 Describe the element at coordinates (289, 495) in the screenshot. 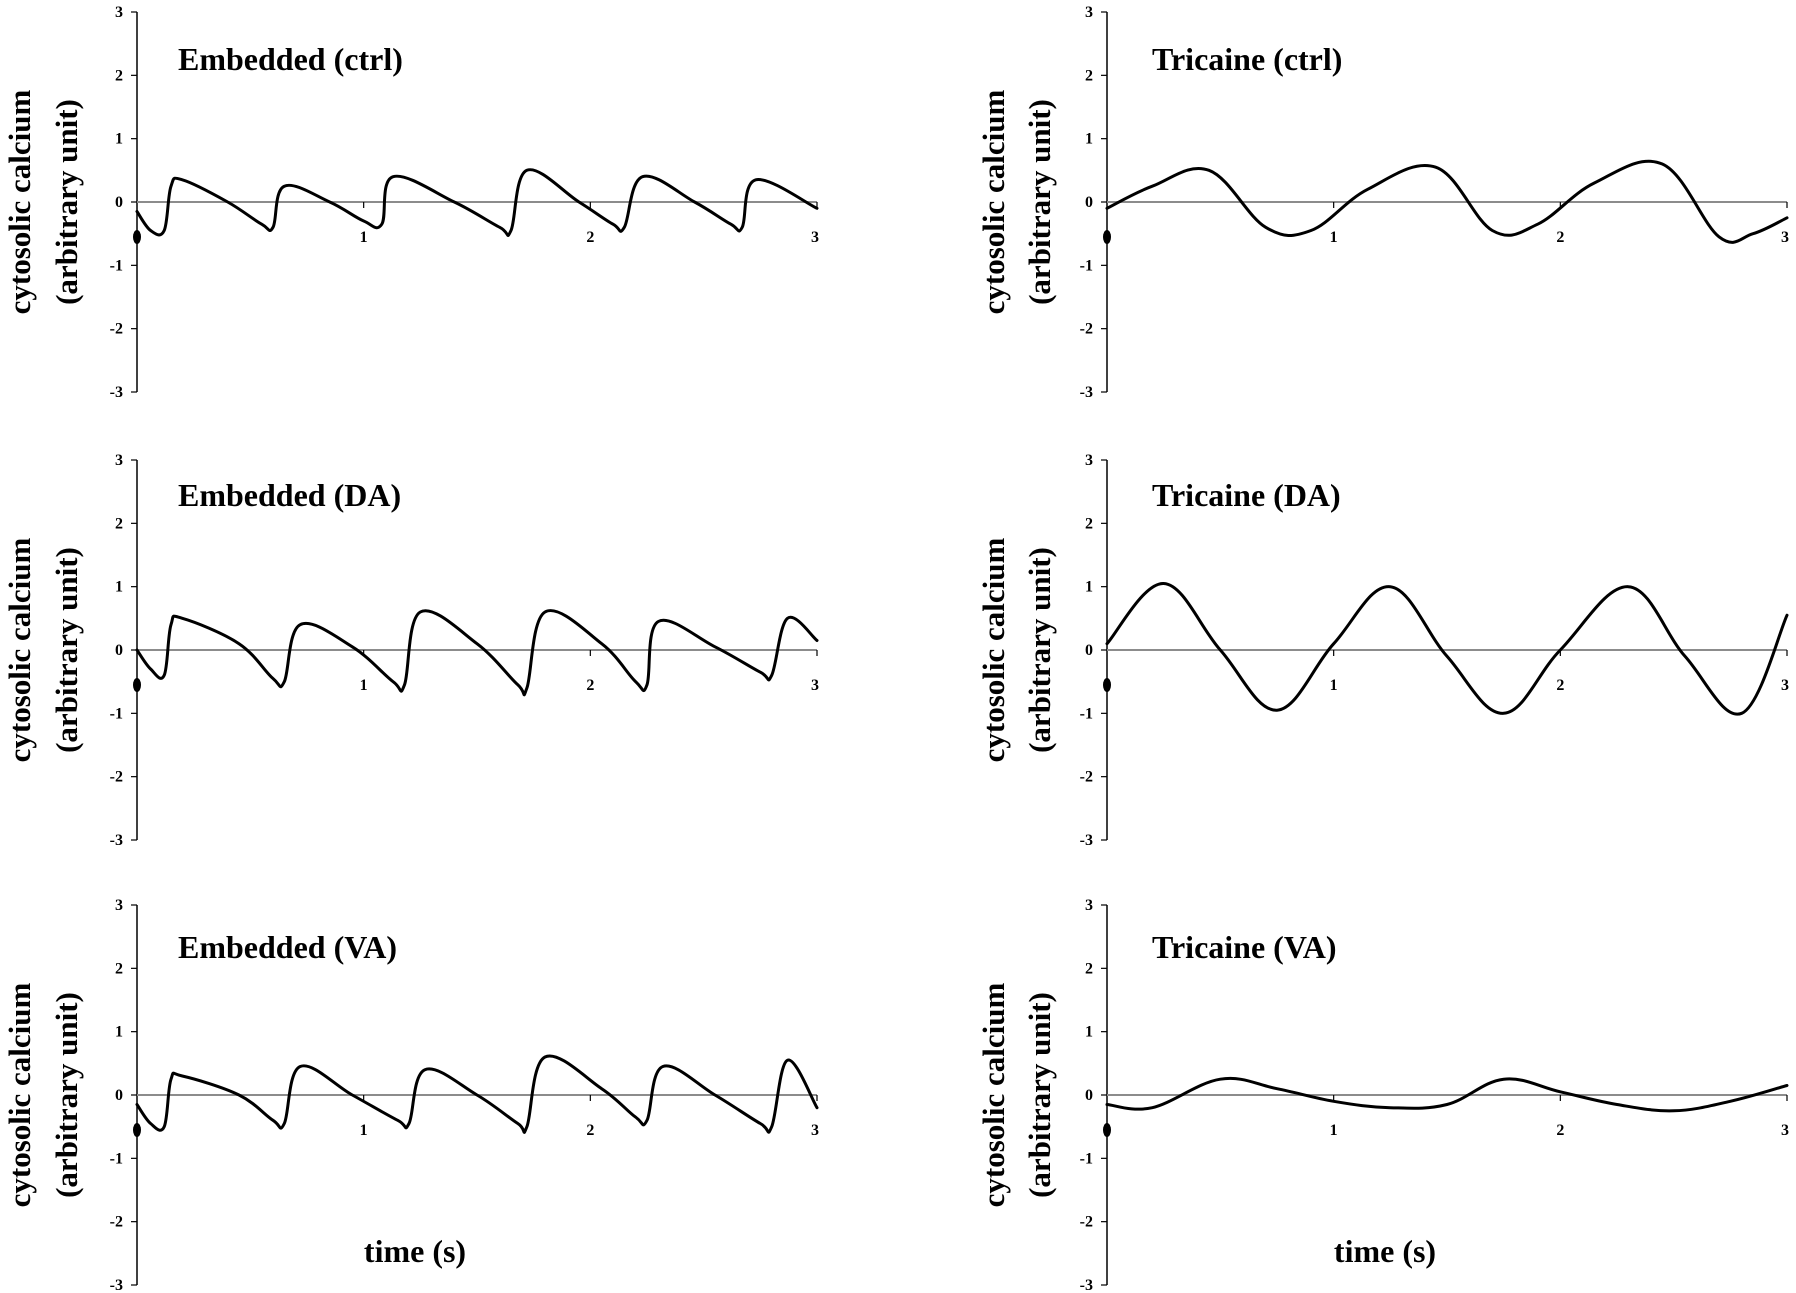

I see `panel-title: Embedded (DA)` at that location.